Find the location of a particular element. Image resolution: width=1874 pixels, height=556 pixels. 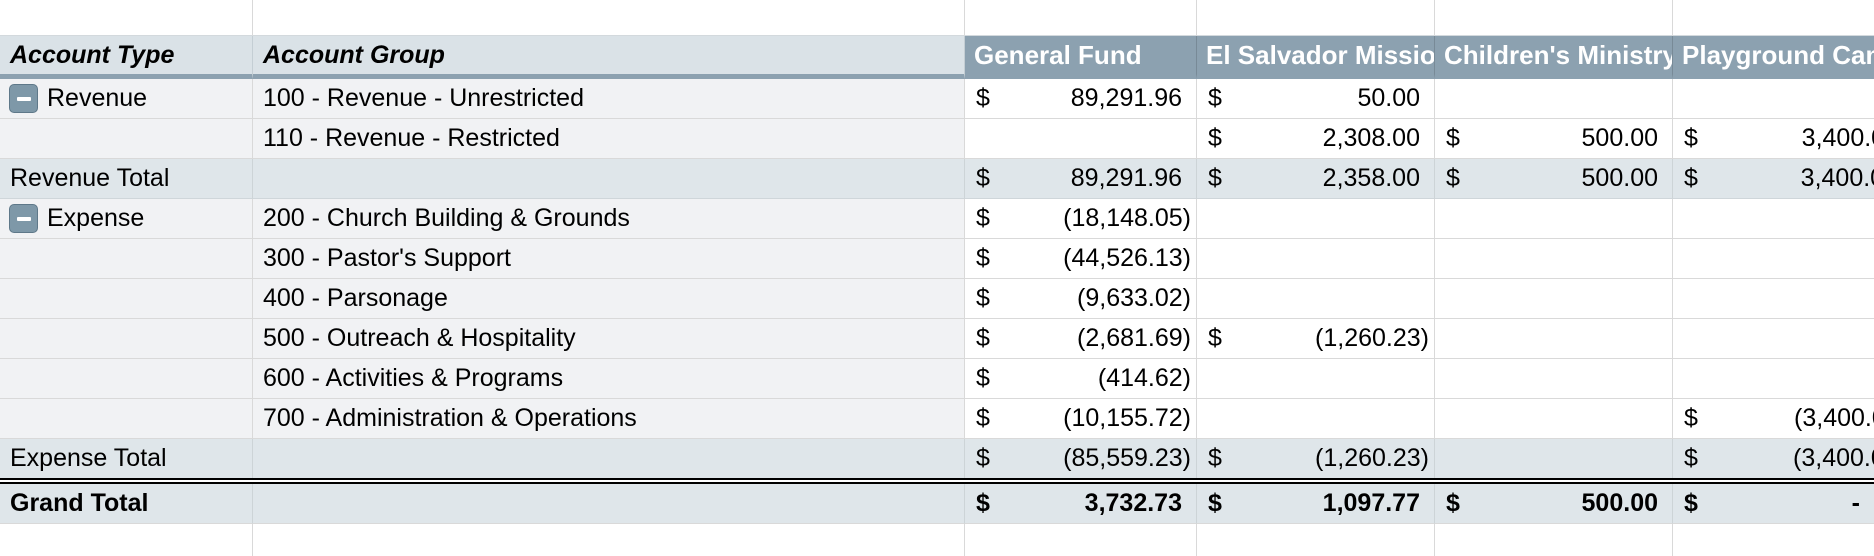

value-cell-general-fund: $3,732.73 is located at coordinates (1081, 504).